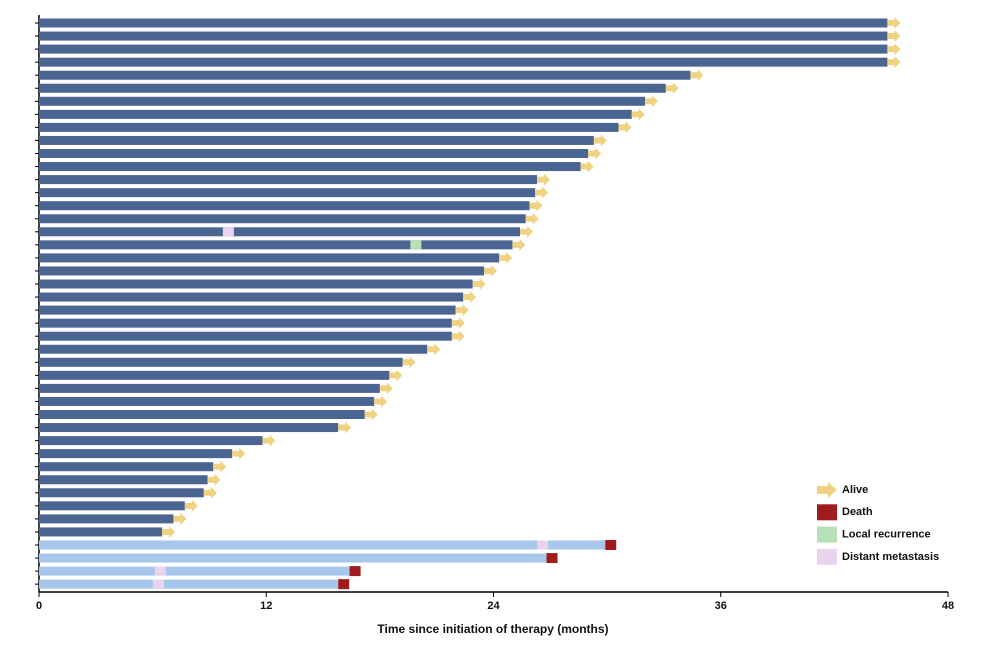  Describe the element at coordinates (39, 606) in the screenshot. I see `x-tick-label: 0` at that location.